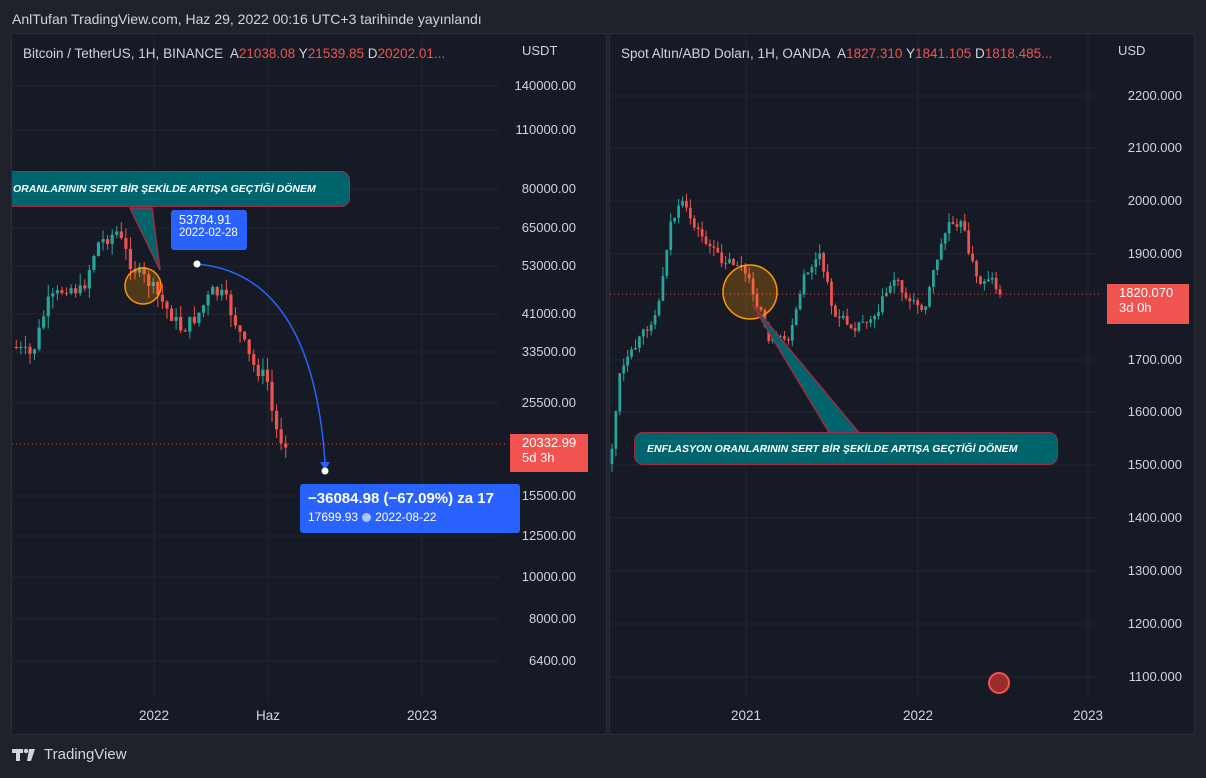  I want to click on price-tick-label: 6400.00, so click(552, 660).